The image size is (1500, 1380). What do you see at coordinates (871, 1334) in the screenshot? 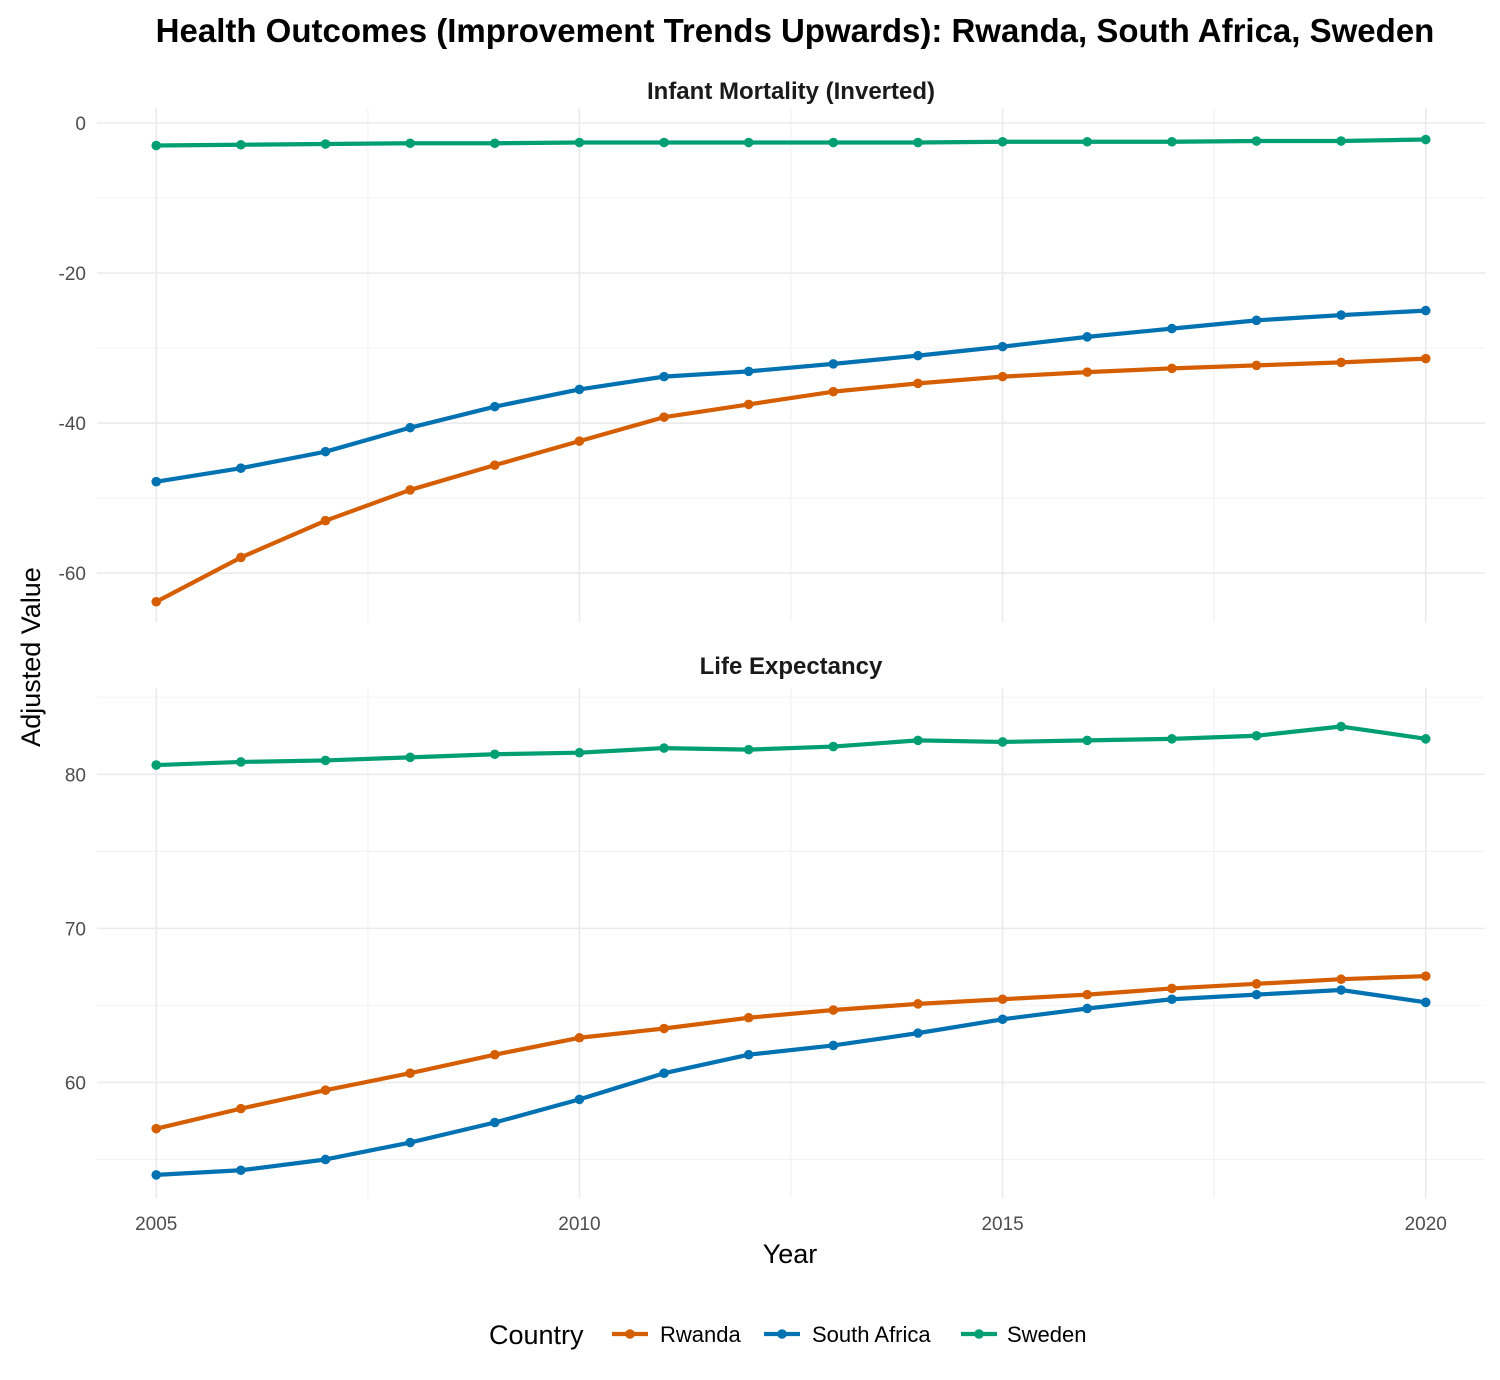
I see `legend-label-south-africa: South Africa` at bounding box center [871, 1334].